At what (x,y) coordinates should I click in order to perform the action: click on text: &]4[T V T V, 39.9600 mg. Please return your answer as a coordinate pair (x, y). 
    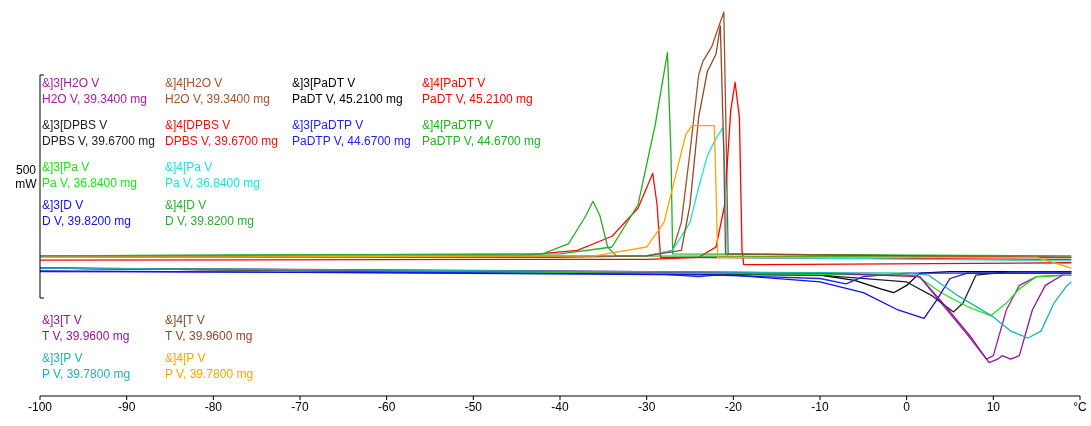
    Looking at the image, I should click on (209, 328).